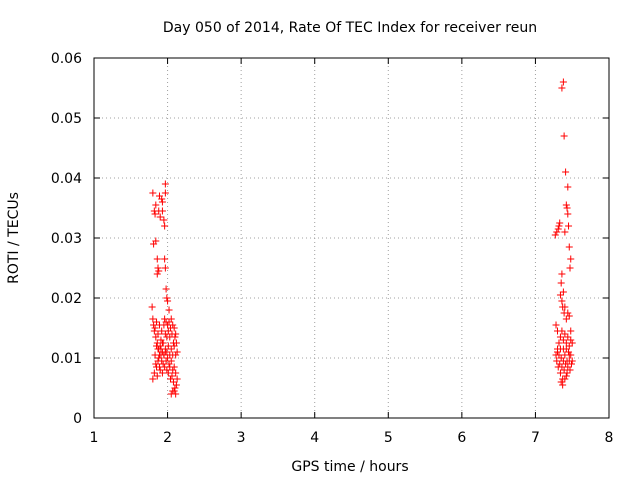 This screenshot has height=480, width=640. What do you see at coordinates (609, 438) in the screenshot?
I see `x-tick-label: 8` at bounding box center [609, 438].